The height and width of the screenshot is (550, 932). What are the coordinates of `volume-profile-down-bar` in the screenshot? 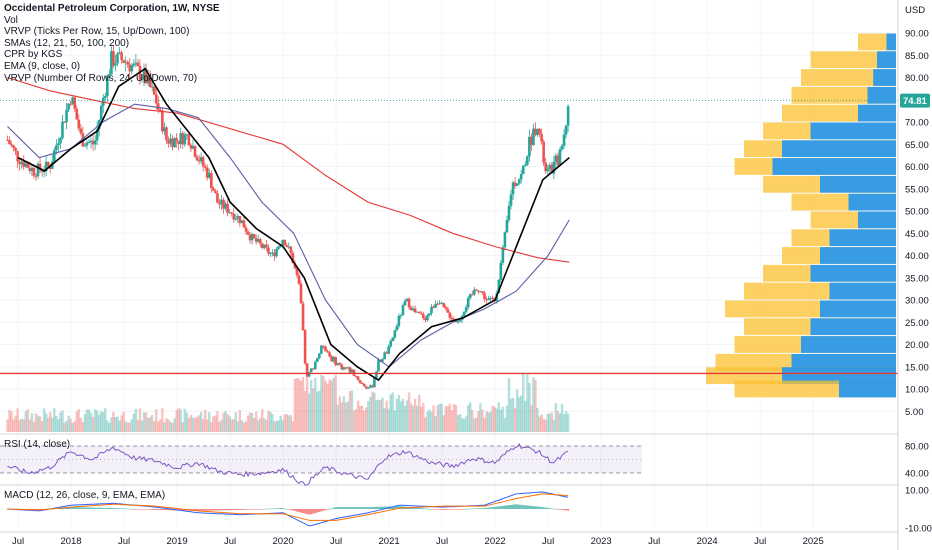 It's located at (839, 149).